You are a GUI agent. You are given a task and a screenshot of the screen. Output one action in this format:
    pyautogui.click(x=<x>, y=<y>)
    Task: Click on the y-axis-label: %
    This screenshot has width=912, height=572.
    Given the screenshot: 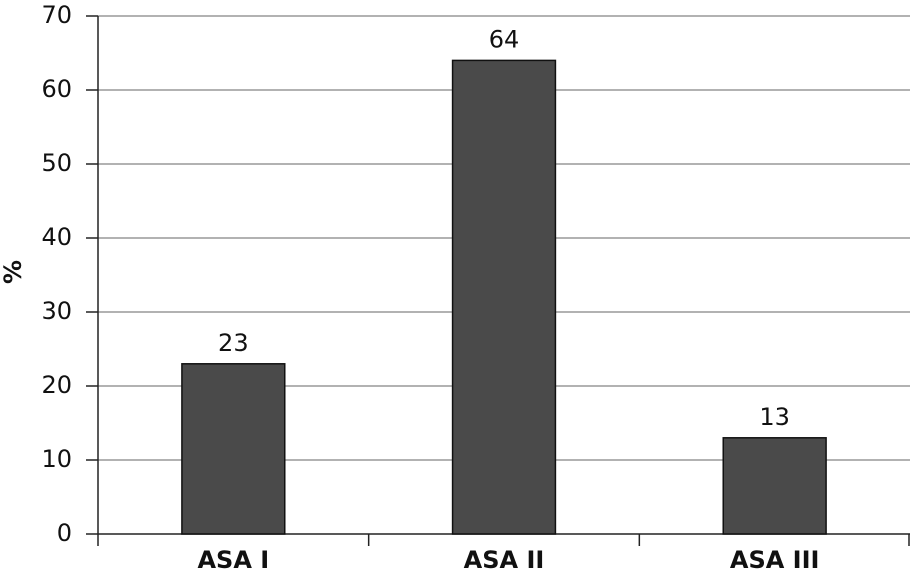 What is the action you would take?
    pyautogui.click(x=13, y=272)
    